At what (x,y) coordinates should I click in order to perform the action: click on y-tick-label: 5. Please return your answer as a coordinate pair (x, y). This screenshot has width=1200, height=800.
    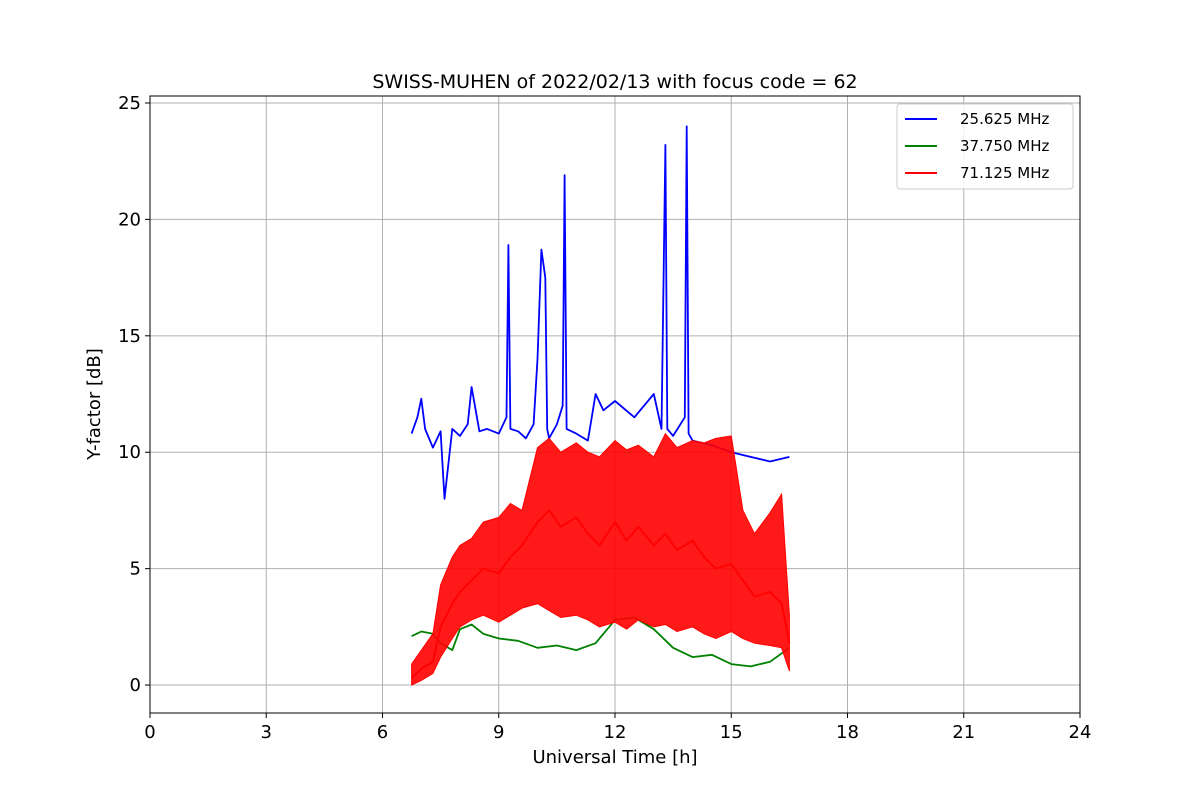
    Looking at the image, I should click on (135, 569).